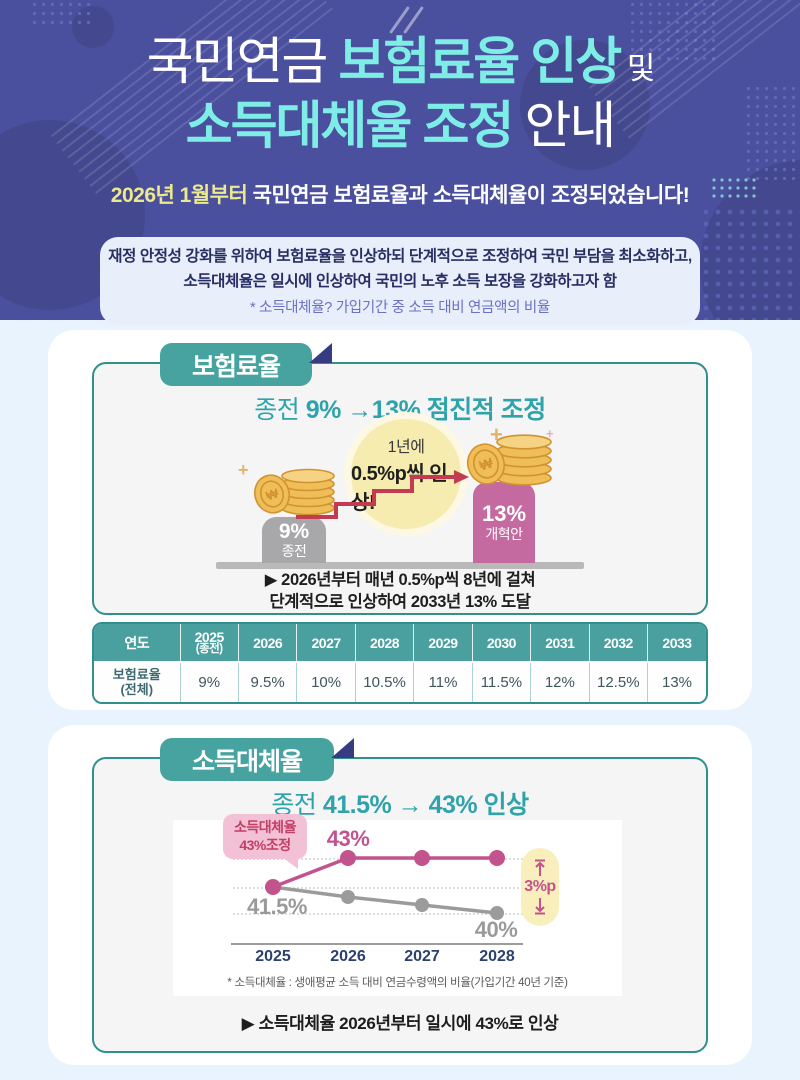 This screenshot has width=800, height=1080. I want to click on premium-headline: 종전 9% →13% 점진적 조정, so click(400, 408).